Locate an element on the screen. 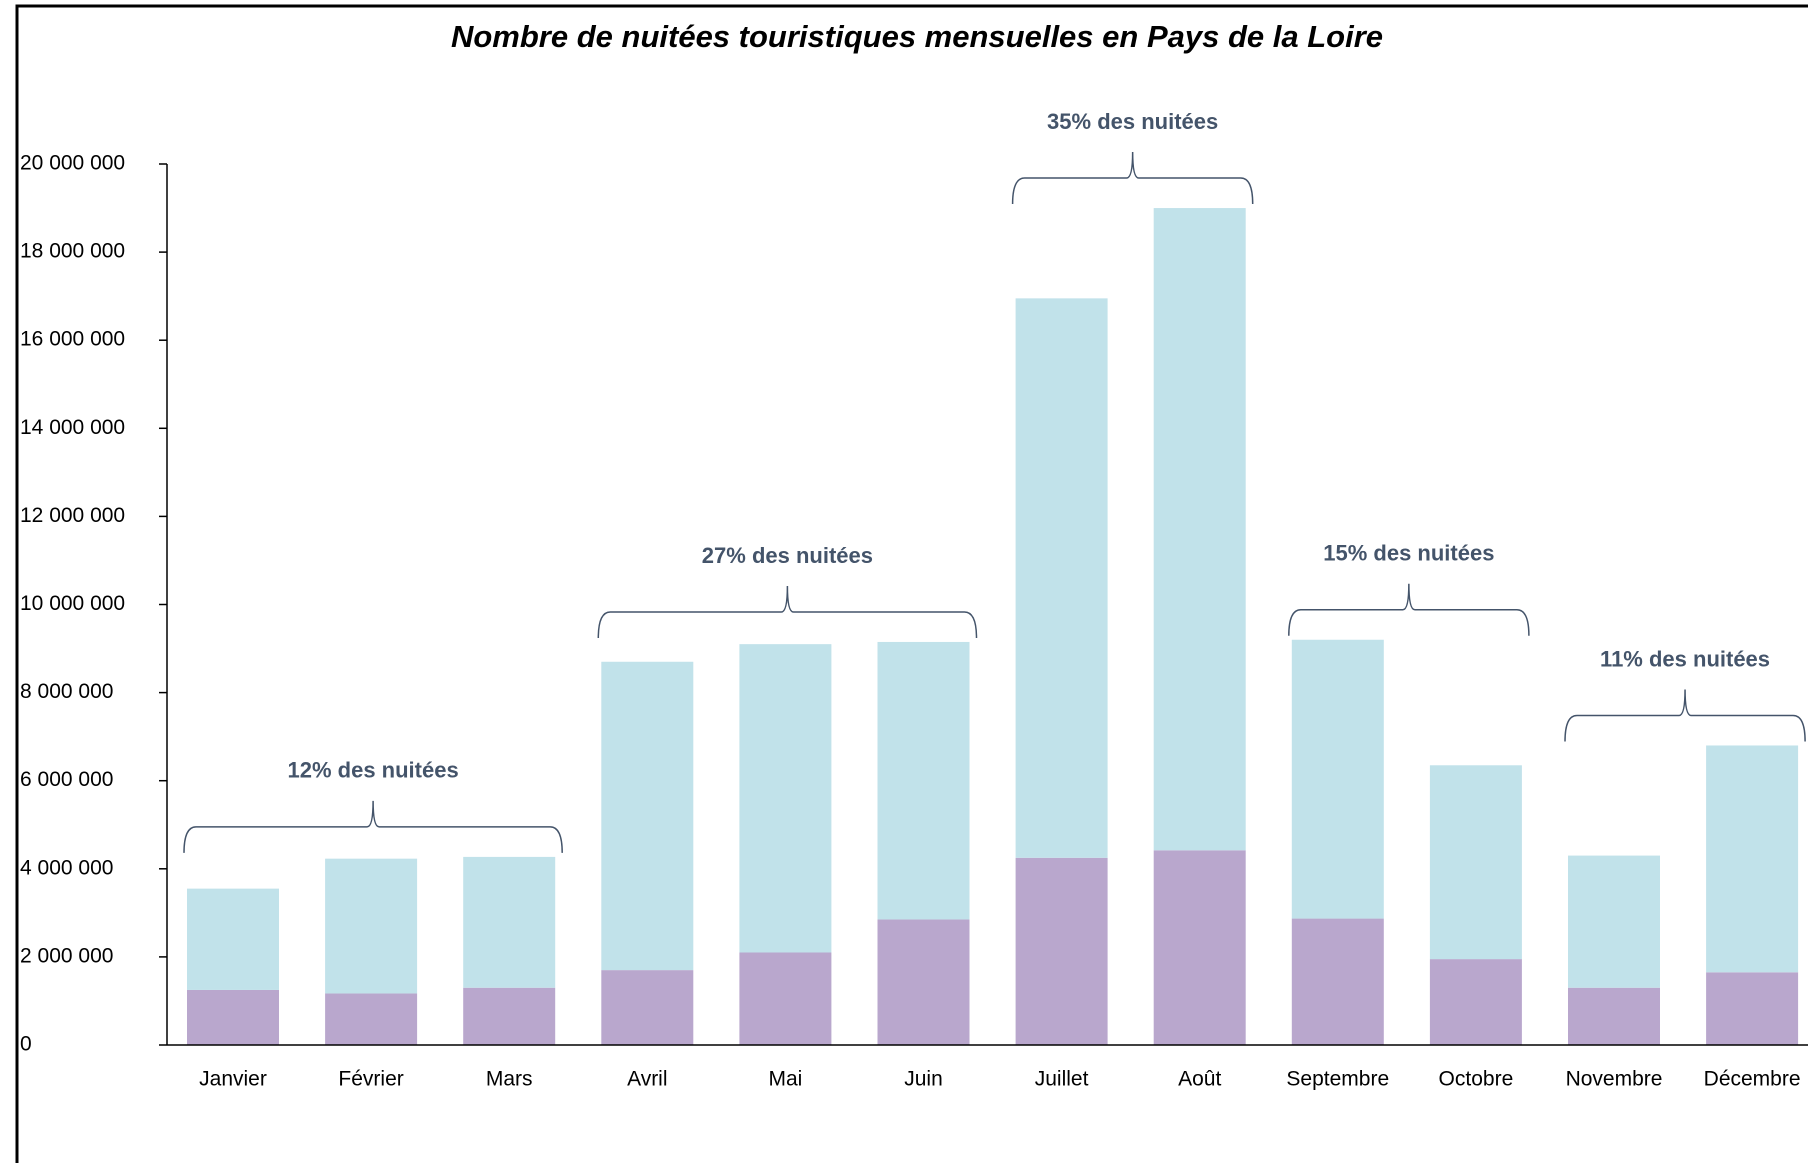  y-tick-label: 8 000 000 is located at coordinates (66, 691).